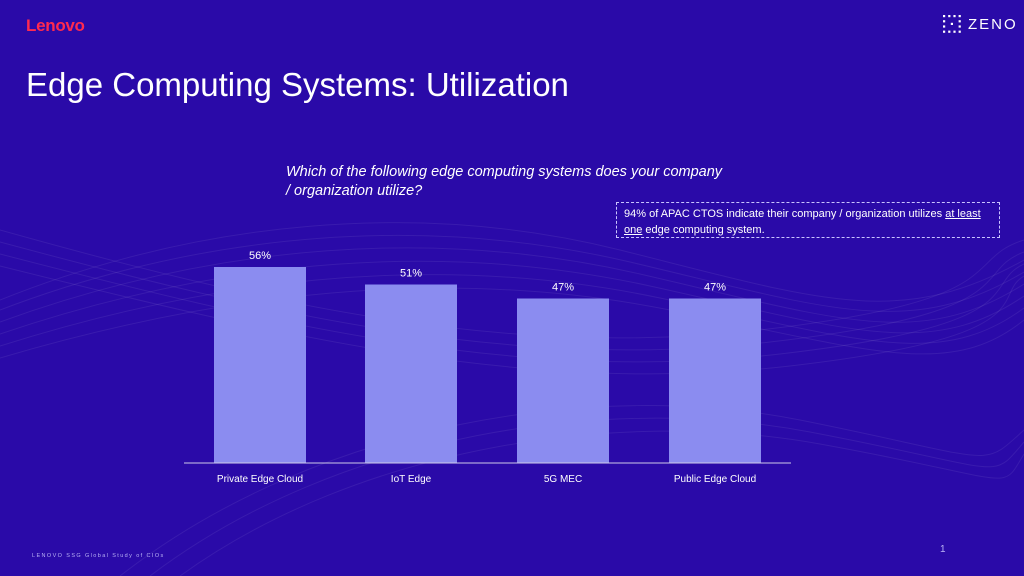 This screenshot has width=1024, height=576. I want to click on zeno-grid-icon, so click(952, 24).